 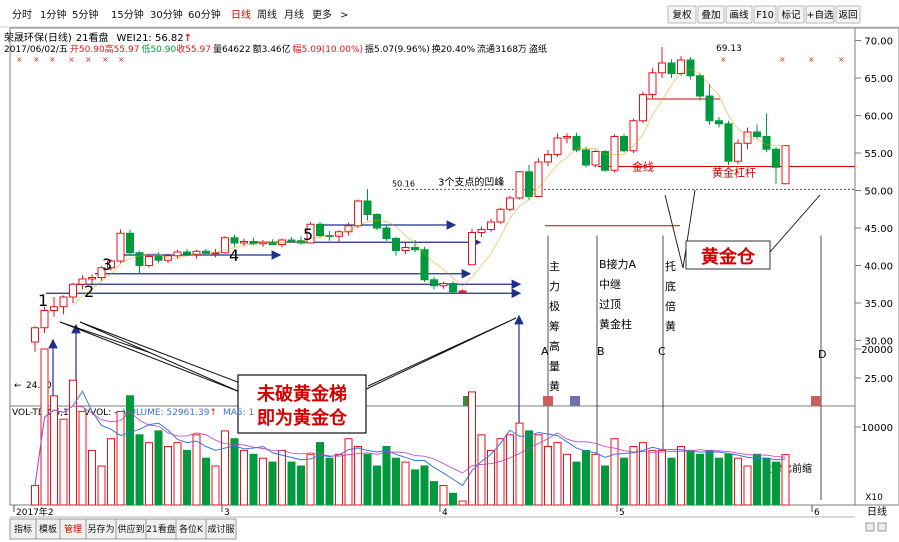 What do you see at coordinates (554, 366) in the screenshot?
I see `col-a-text-5: 量` at bounding box center [554, 366].